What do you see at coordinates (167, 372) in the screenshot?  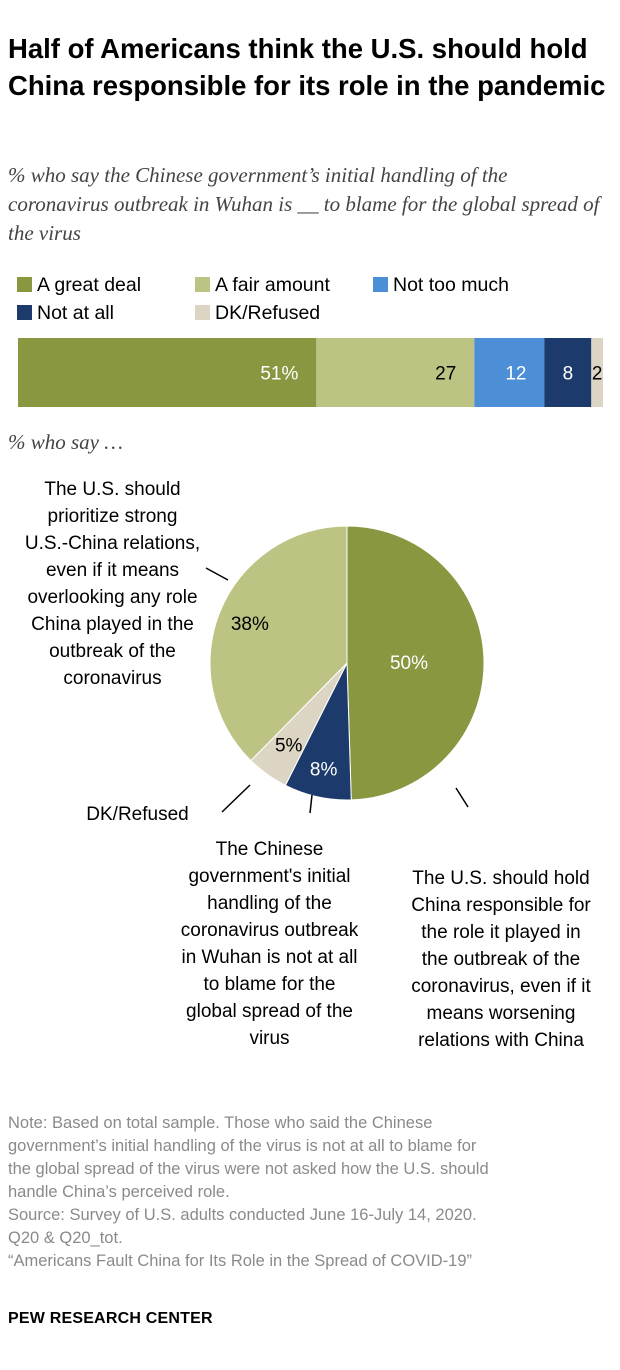 I see `bar-segment-a-great-deal` at bounding box center [167, 372].